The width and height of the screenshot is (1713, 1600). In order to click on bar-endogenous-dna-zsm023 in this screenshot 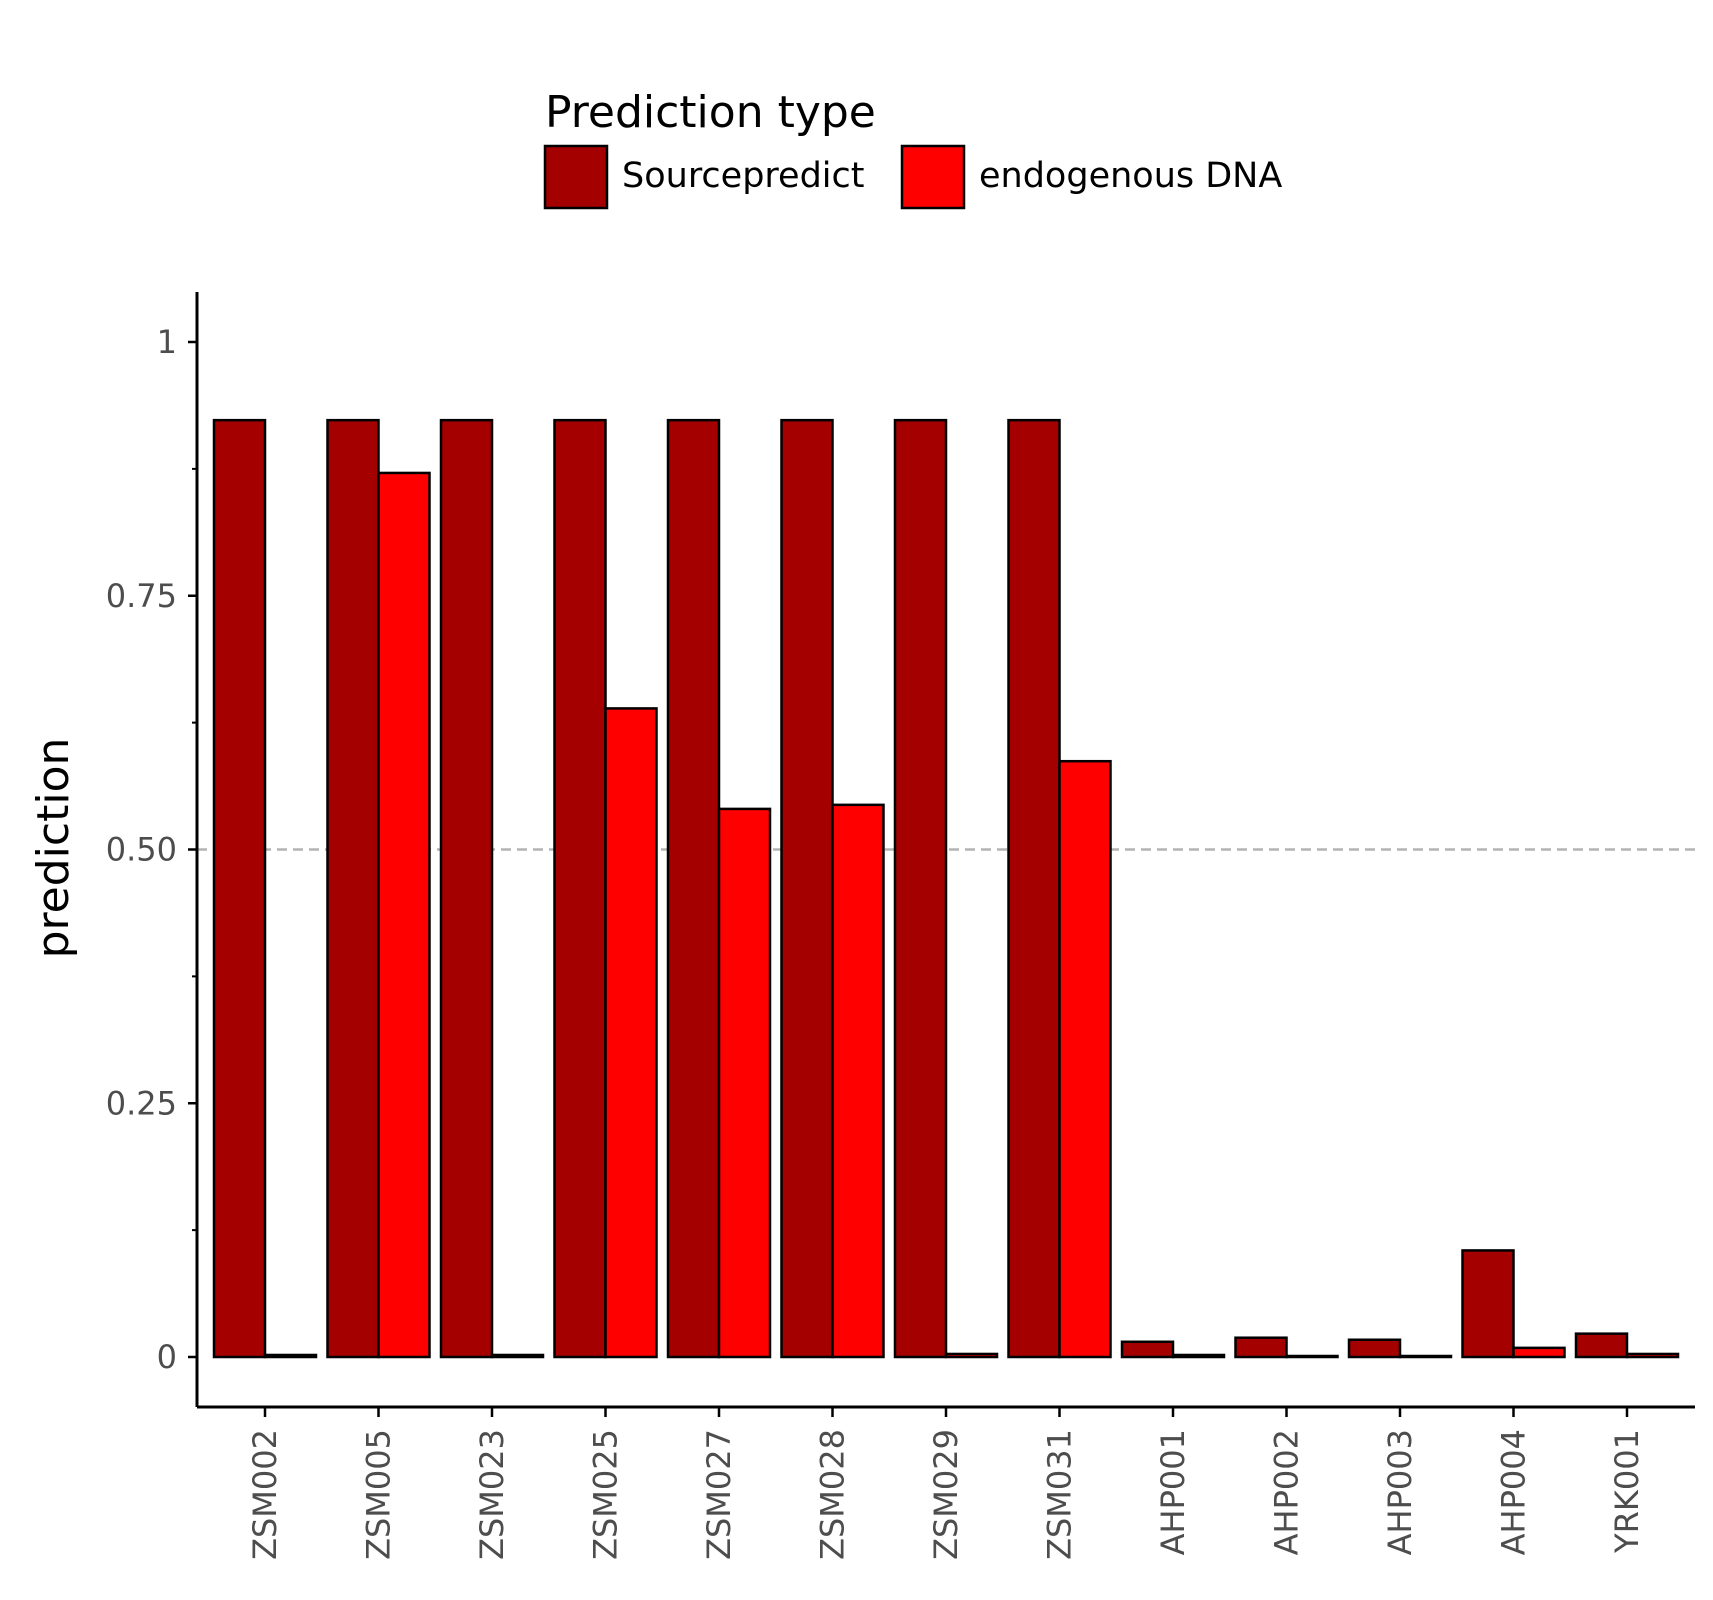, I will do `click(517, 1356)`.